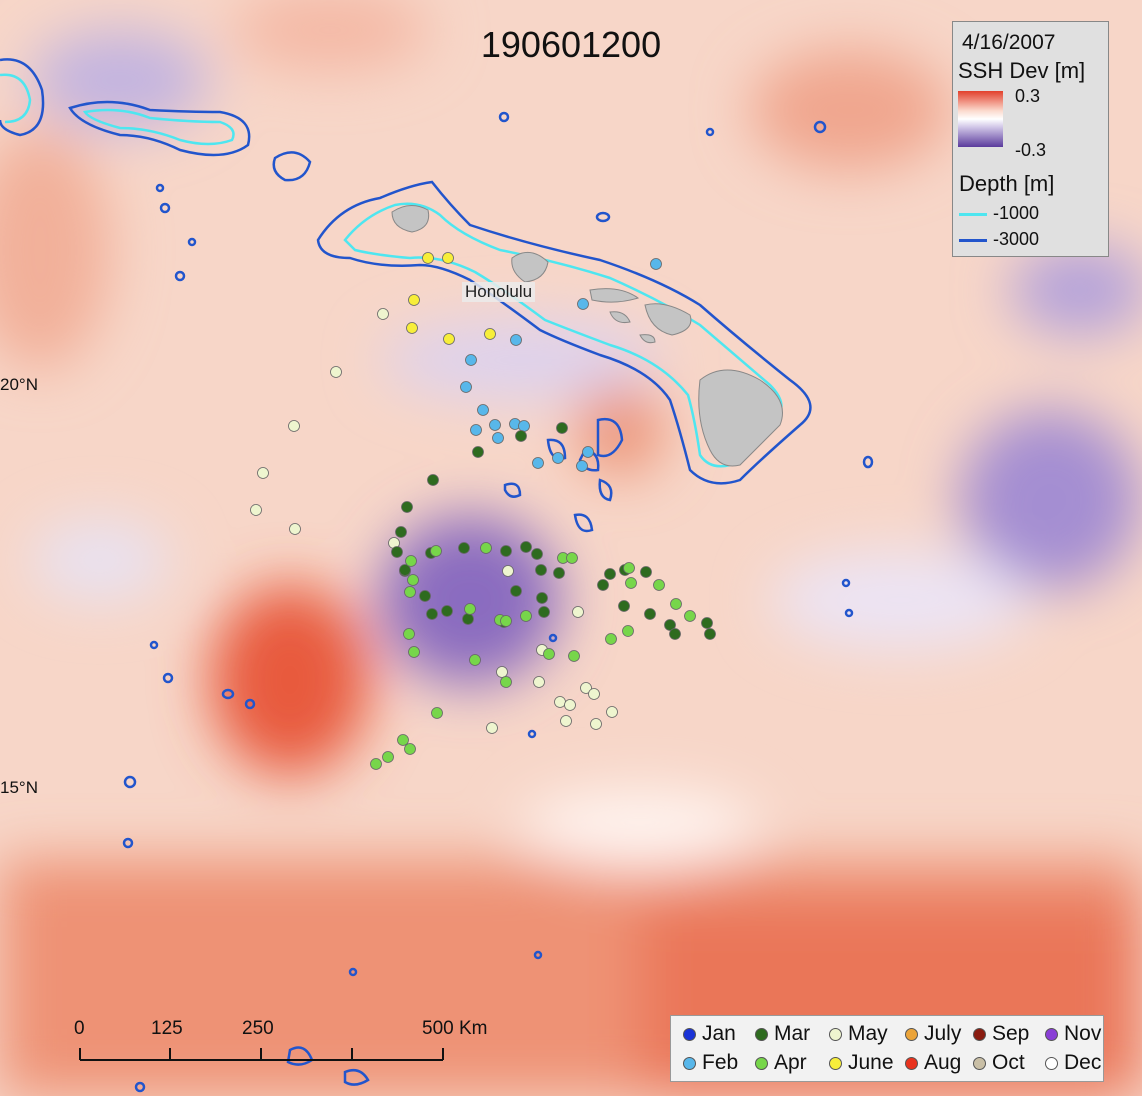 The height and width of the screenshot is (1096, 1142). I want to click on month-label: Feb, so click(720, 1062).